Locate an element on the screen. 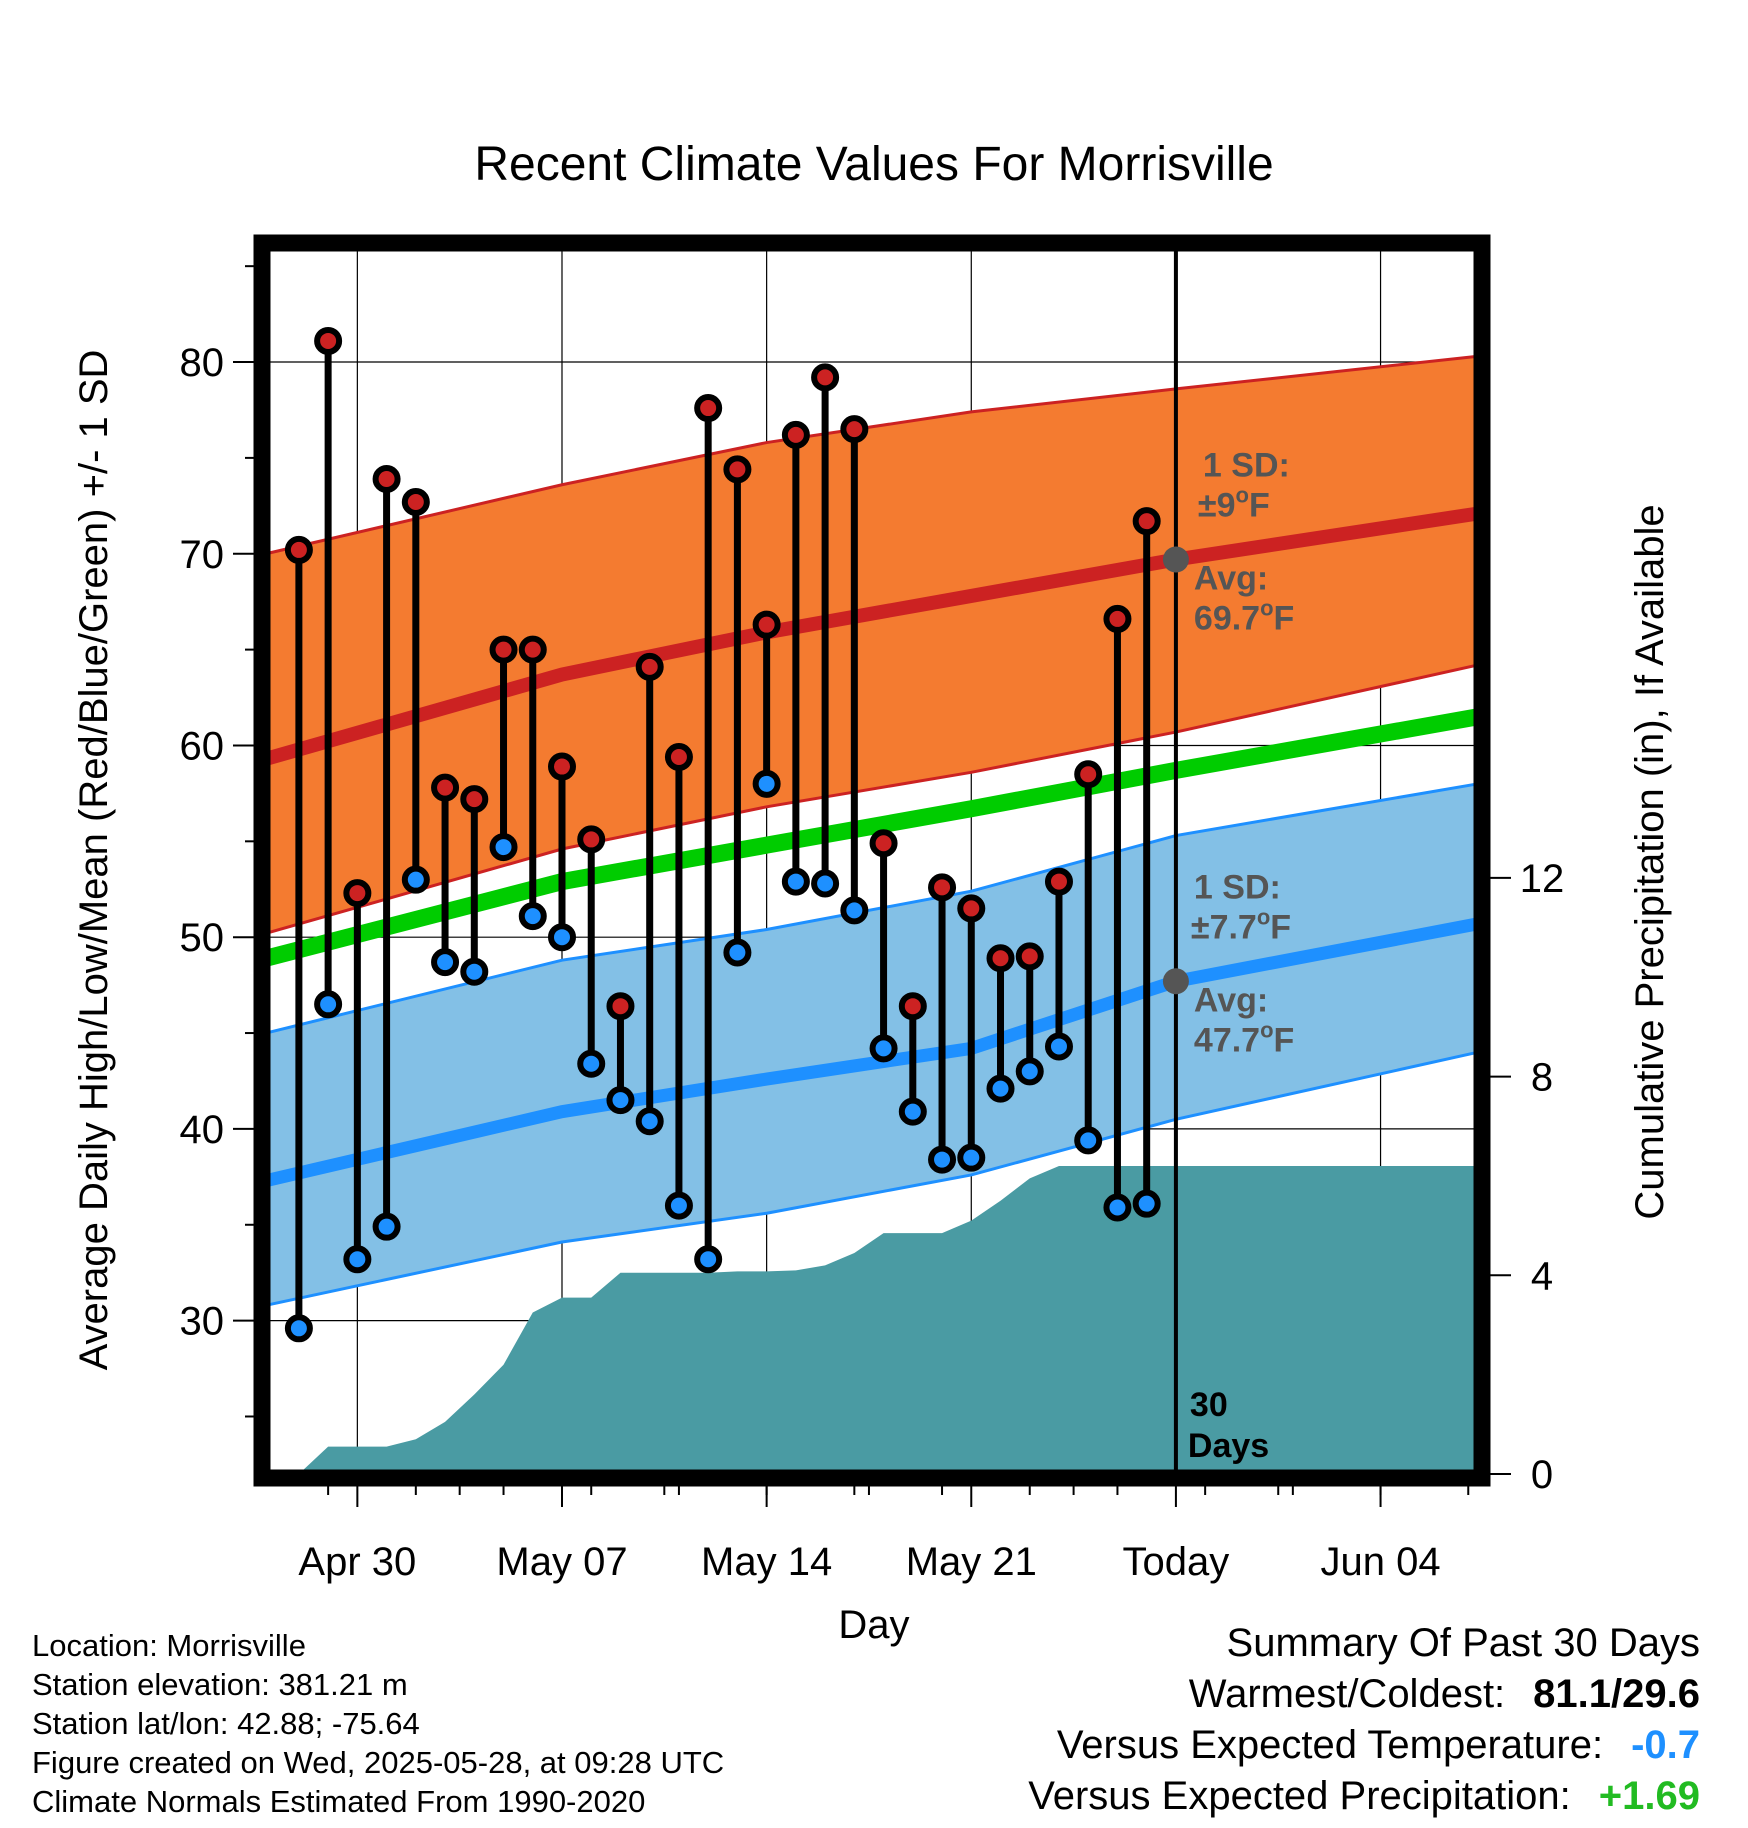  location-text: Location: Morrisville is located at coordinates (169, 1645).